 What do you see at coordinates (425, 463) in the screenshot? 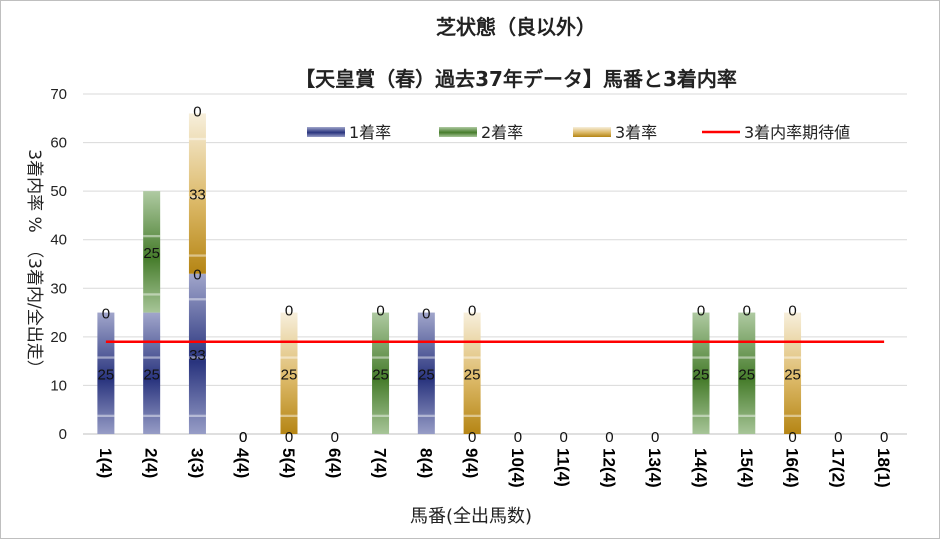
I see `x-tick-label: 8(4)` at bounding box center [425, 463].